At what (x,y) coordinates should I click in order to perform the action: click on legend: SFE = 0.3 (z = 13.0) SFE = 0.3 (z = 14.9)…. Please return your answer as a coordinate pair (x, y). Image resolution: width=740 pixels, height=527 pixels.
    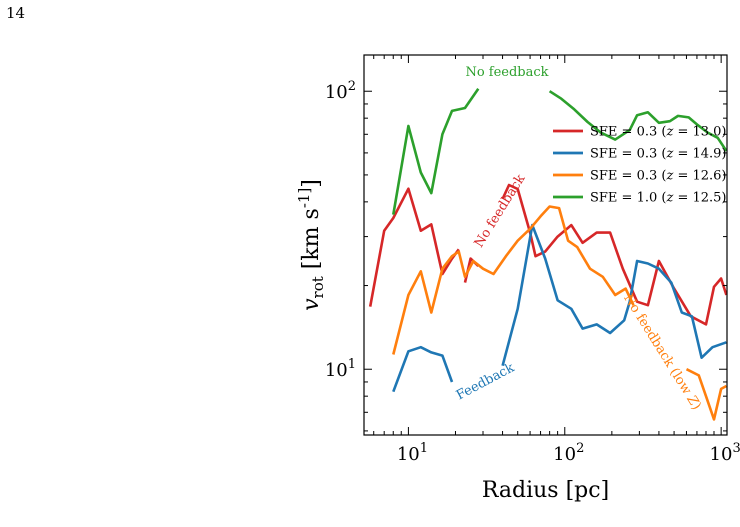
    Looking at the image, I should click on (640, 165).